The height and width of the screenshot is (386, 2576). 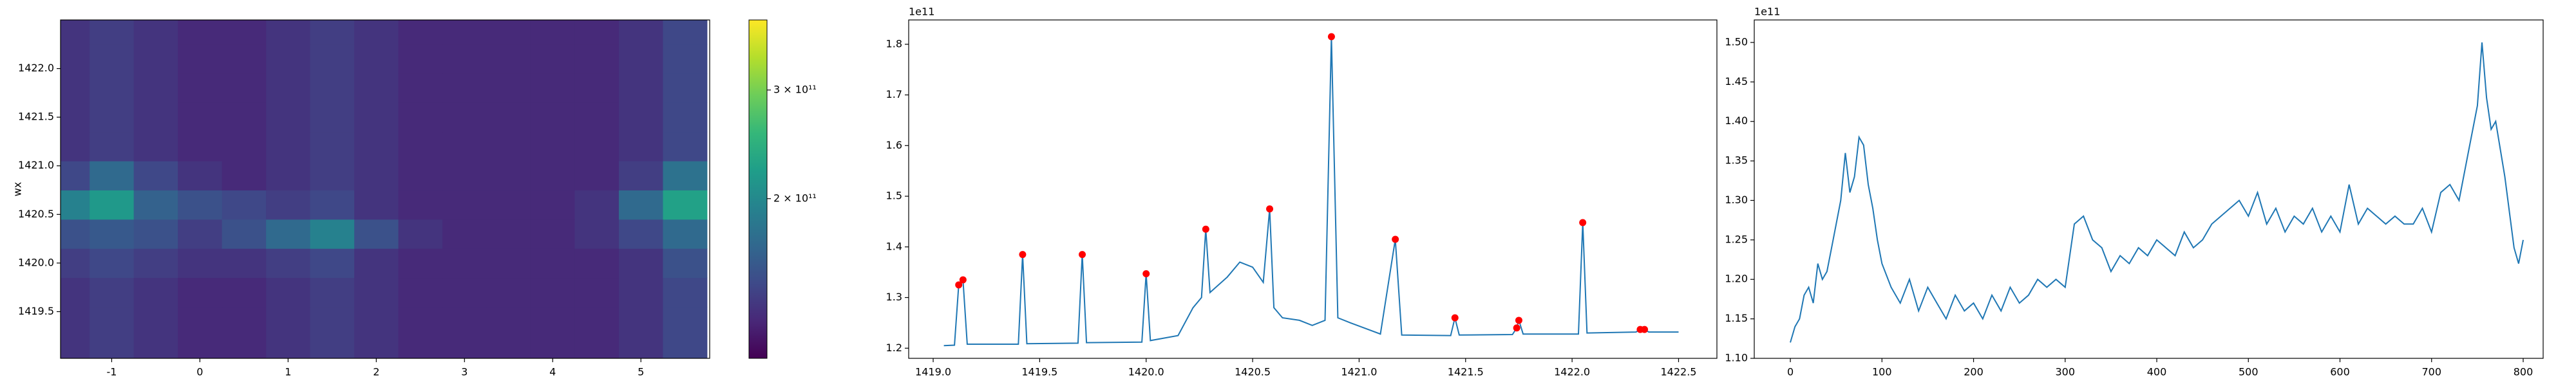 I want to click on y-tick-label: 1.20, so click(x=1737, y=279).